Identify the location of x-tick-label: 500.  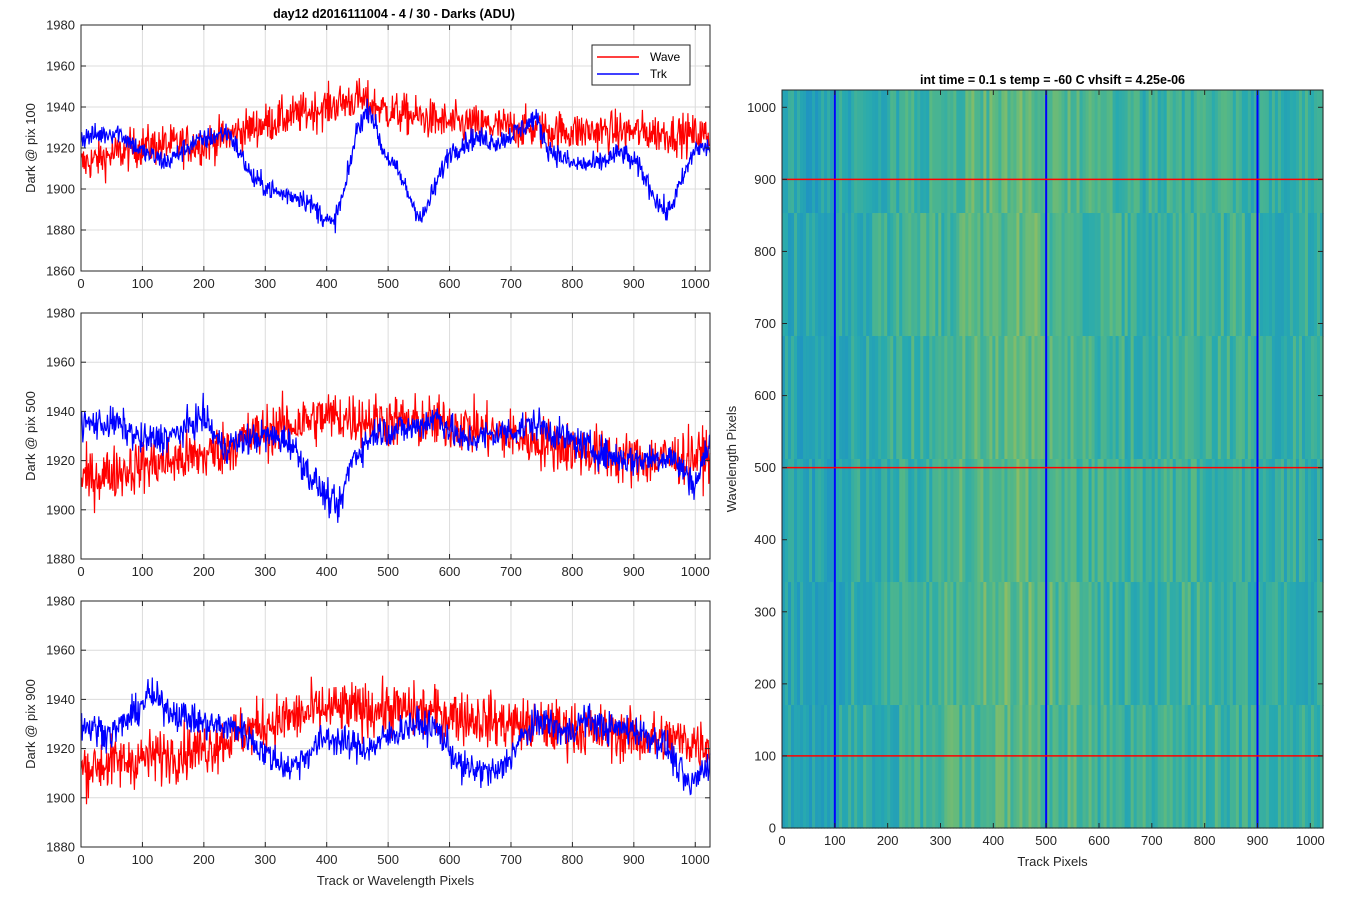
(388, 283).